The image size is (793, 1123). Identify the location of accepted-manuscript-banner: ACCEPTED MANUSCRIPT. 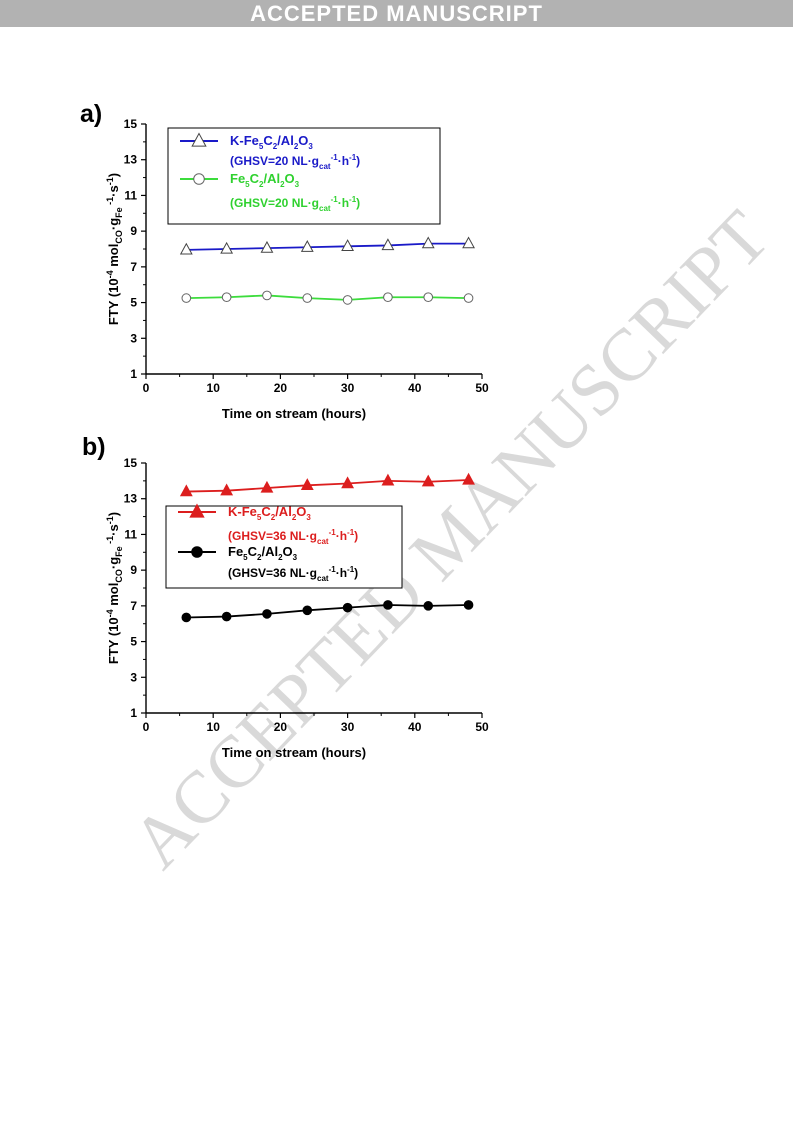
(396, 13).